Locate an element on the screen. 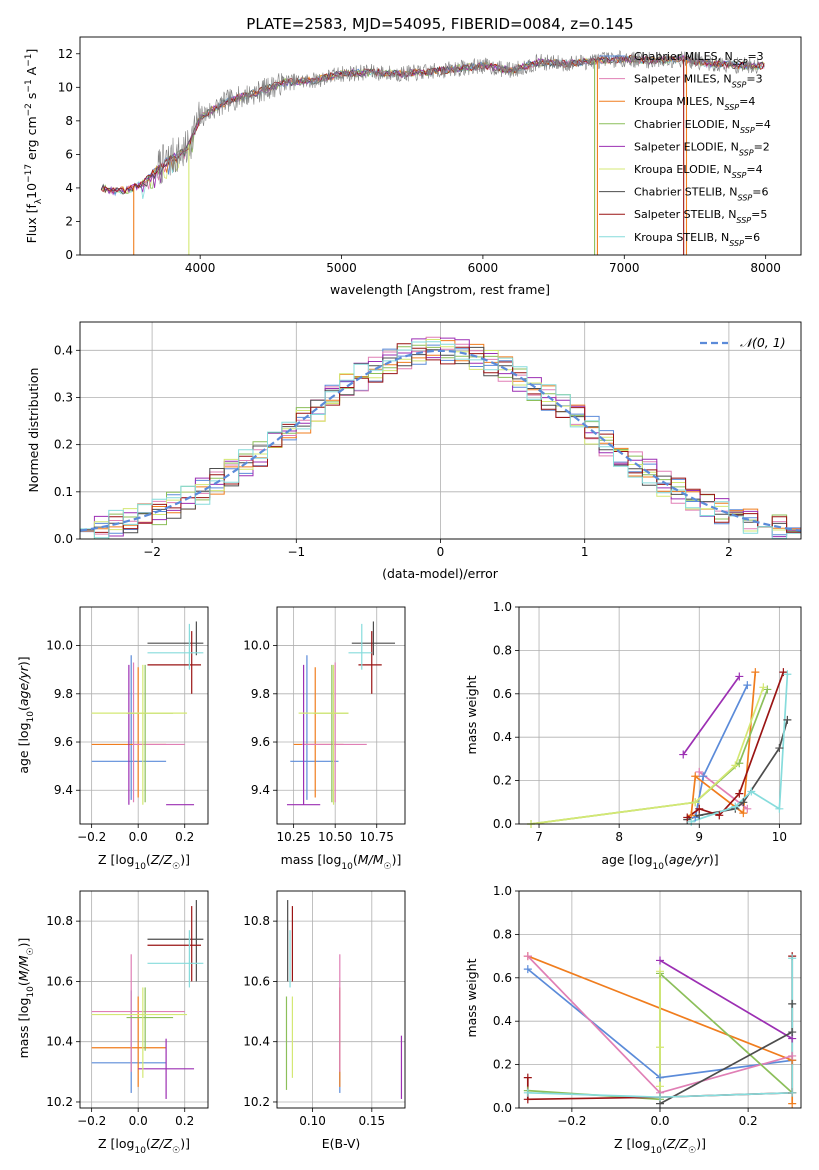 This screenshot has height=1170, width=819. legend-text: =3 is located at coordinates (754, 79).